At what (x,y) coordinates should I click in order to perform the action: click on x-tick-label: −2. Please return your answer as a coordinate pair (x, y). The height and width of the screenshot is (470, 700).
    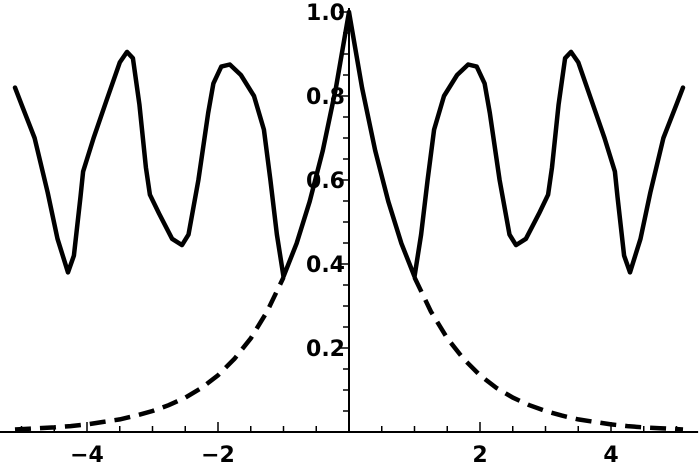
    Looking at the image, I should click on (218, 455).